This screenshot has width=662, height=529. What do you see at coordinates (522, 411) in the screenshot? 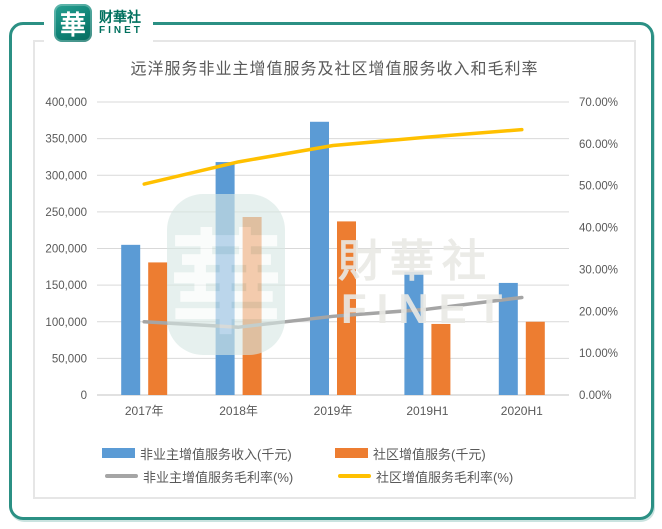
I see `svg-text: 2020H1` at bounding box center [522, 411].